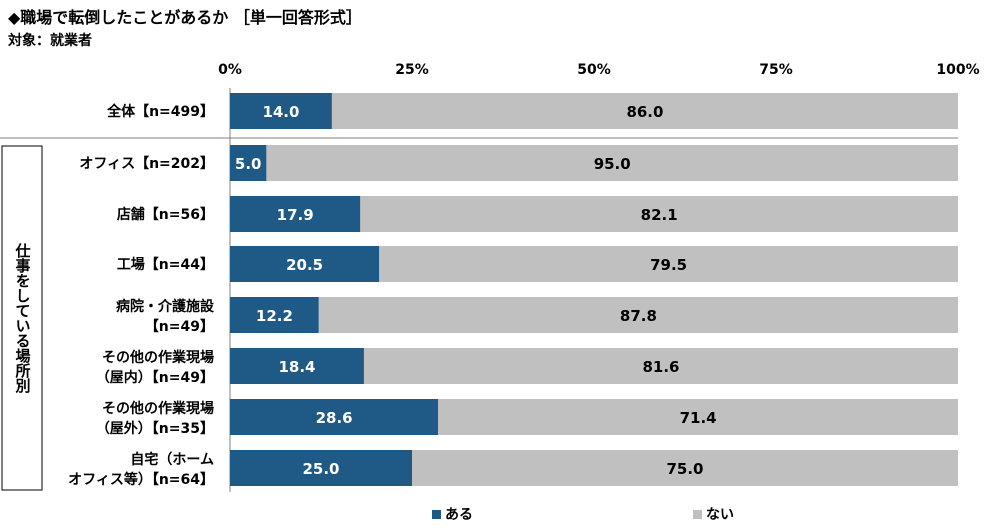 This screenshot has width=1000, height=530. What do you see at coordinates (776, 70) in the screenshot?
I see `x-tick-label: 75%` at bounding box center [776, 70].